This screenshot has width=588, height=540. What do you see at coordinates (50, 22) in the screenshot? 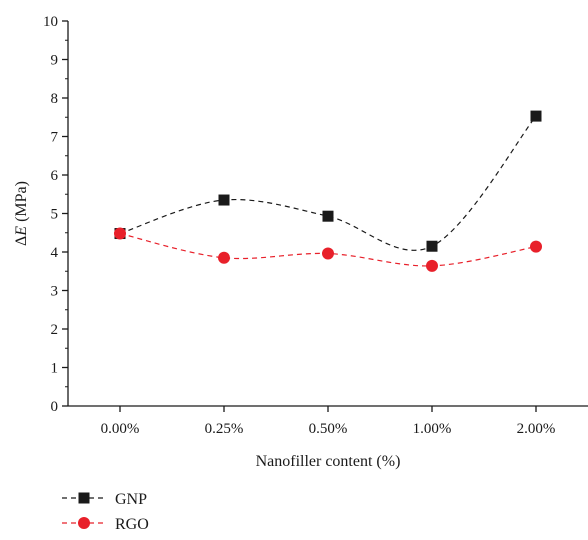
I see `y-tick-label: 10` at bounding box center [50, 22].